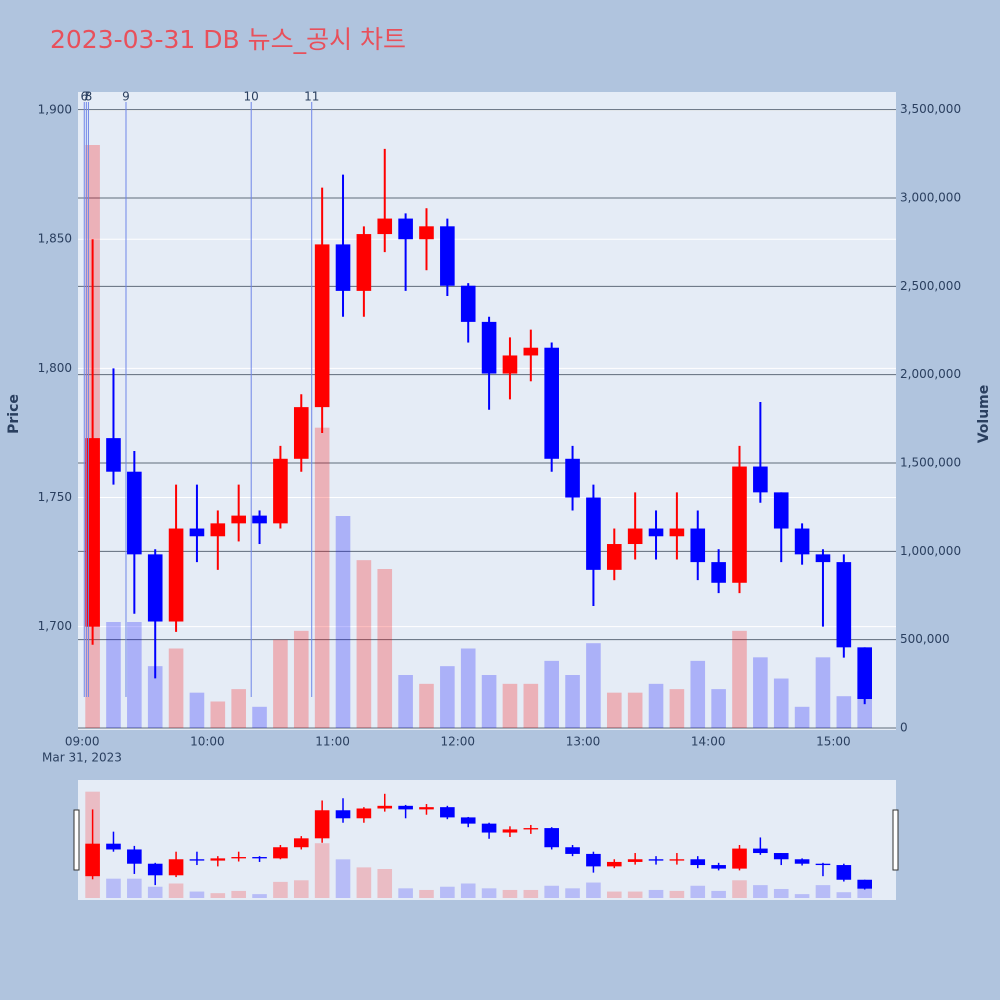  What do you see at coordinates (487, 840) in the screenshot?
I see `range-slider` at bounding box center [487, 840].